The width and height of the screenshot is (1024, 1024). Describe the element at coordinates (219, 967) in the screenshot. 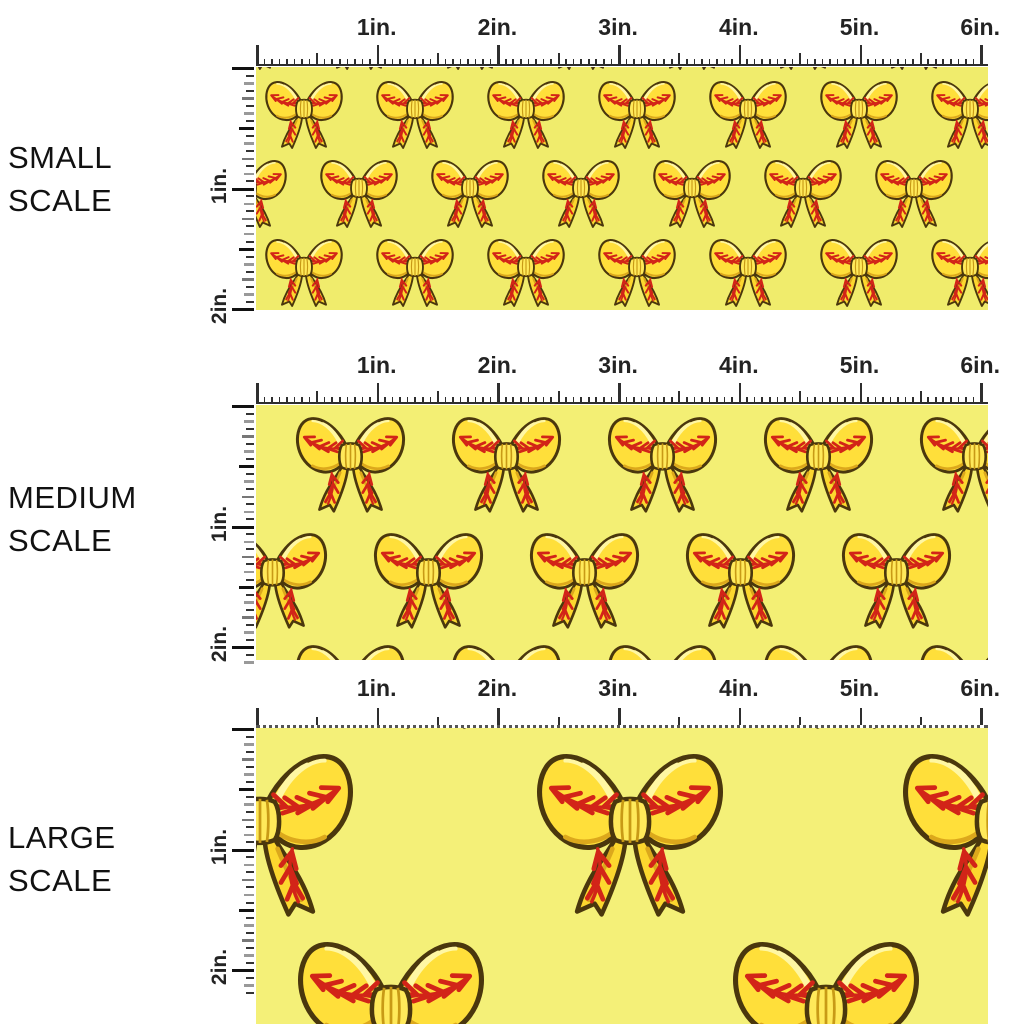

I see `vertical-inch-label: 2in.` at that location.